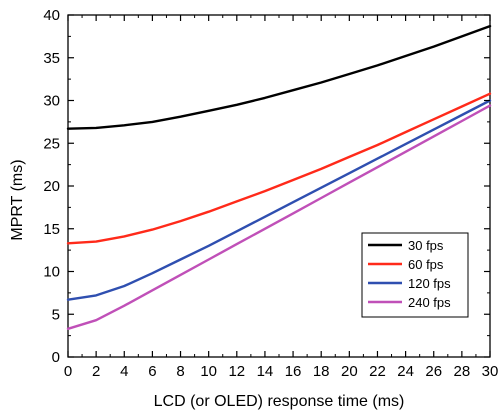 This screenshot has width=502, height=415. What do you see at coordinates (405, 371) in the screenshot?
I see `x-tick-label: 24` at bounding box center [405, 371].